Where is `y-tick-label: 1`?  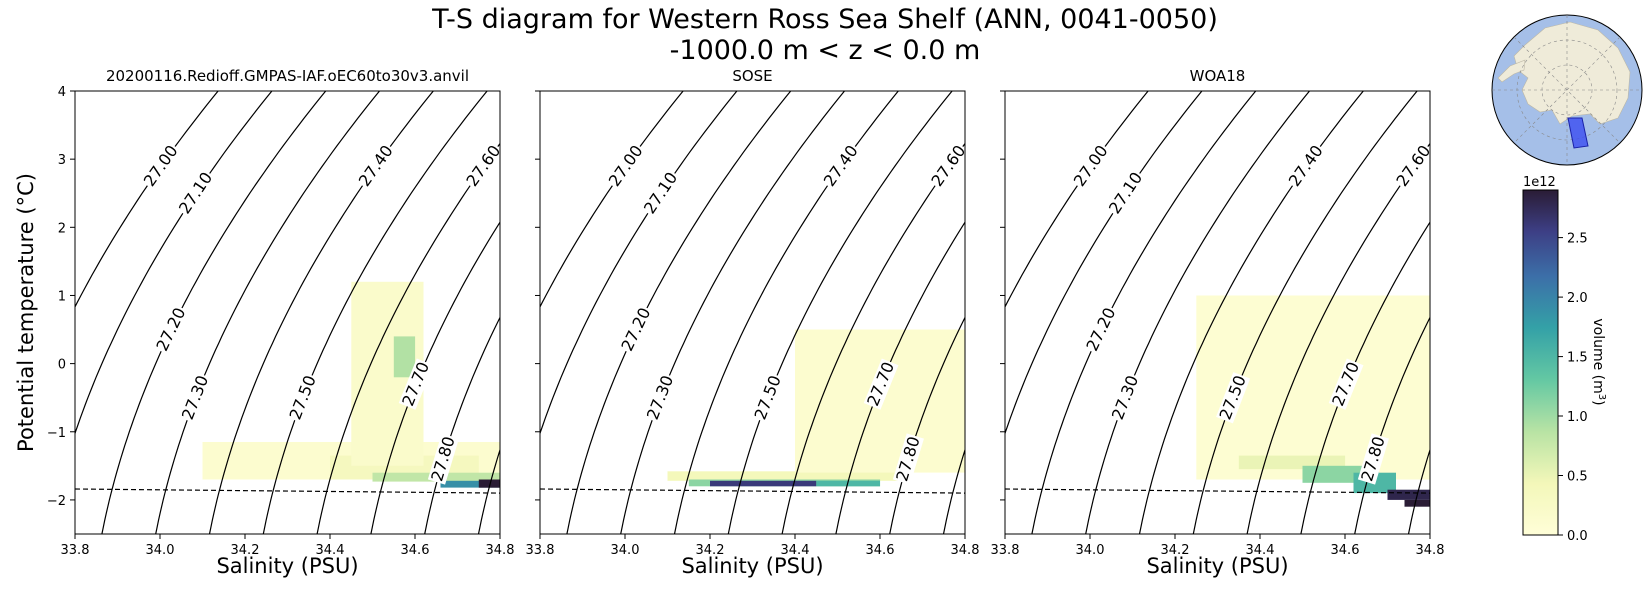 y-tick-label: 1 is located at coordinates (62, 296).